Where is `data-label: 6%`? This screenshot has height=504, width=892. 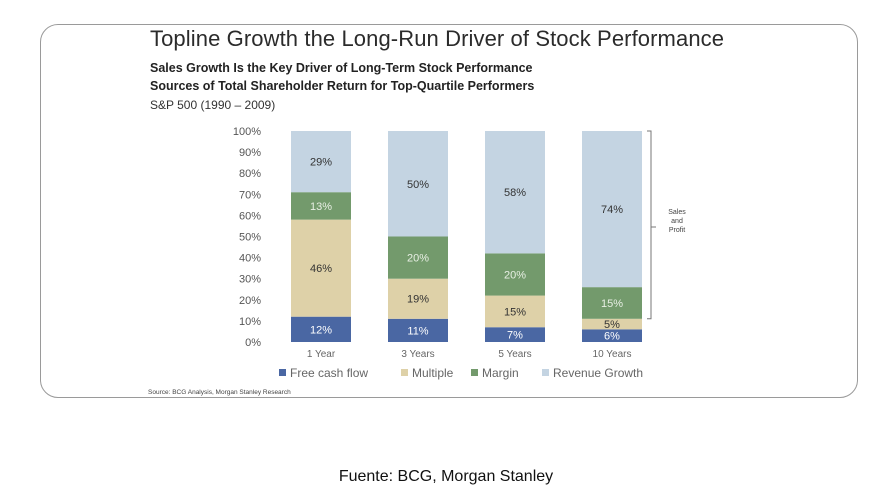 data-label: 6% is located at coordinates (612, 337).